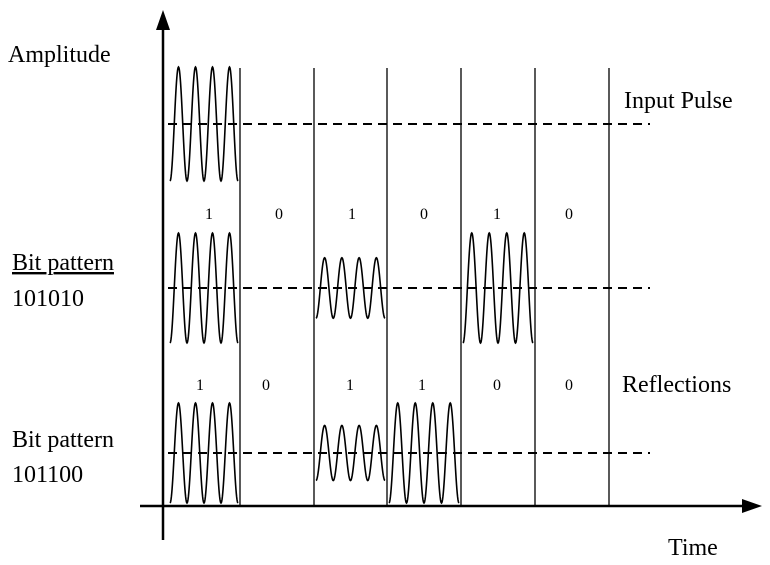 This screenshot has height=565, width=770. What do you see at coordinates (63, 440) in the screenshot?
I see `pattern-b-title: Bit pattern` at bounding box center [63, 440].